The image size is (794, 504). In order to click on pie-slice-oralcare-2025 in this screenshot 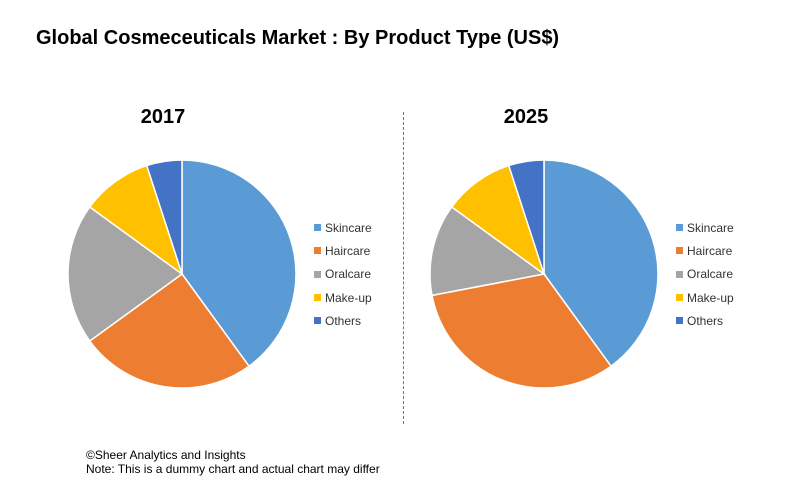, I will do `click(487, 251)`.